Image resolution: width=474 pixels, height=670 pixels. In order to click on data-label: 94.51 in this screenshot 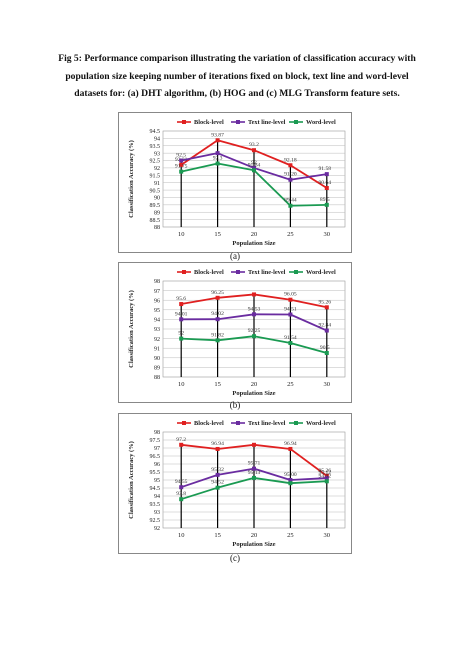, I will do `click(290, 310)`.